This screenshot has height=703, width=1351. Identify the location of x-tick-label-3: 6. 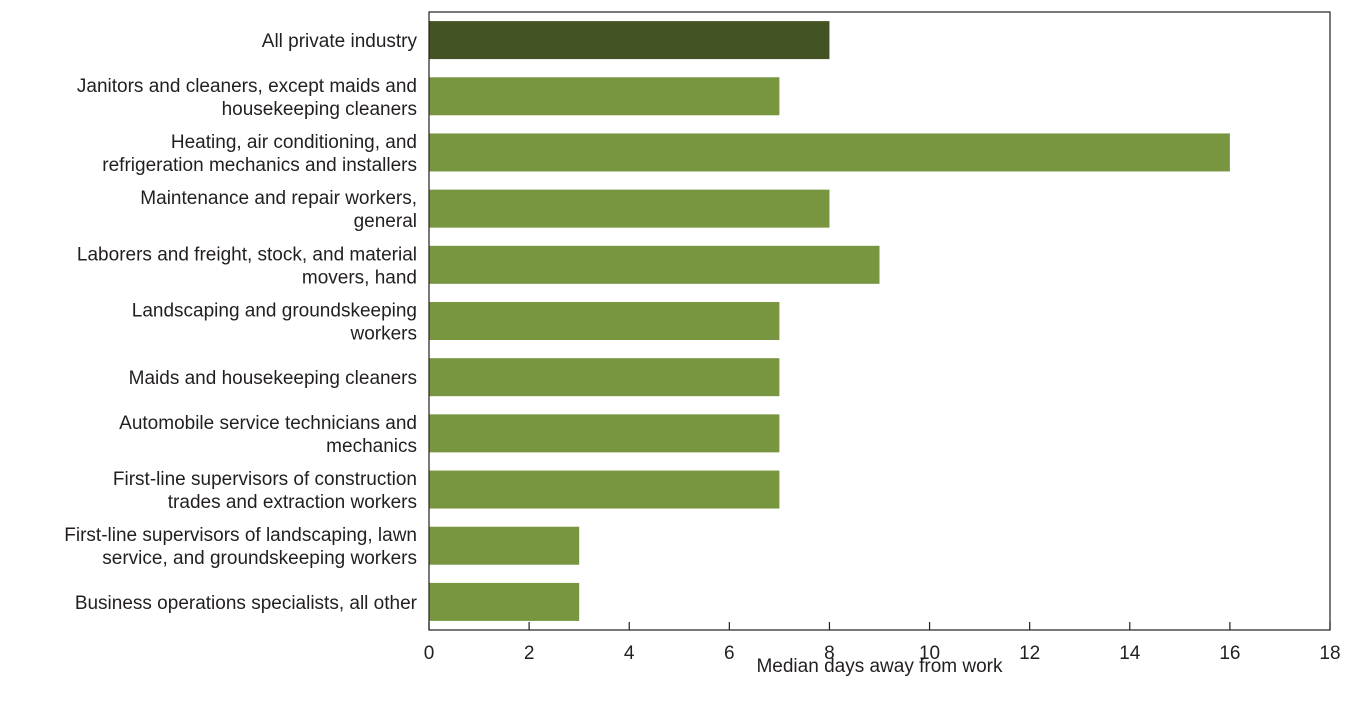
(729, 653).